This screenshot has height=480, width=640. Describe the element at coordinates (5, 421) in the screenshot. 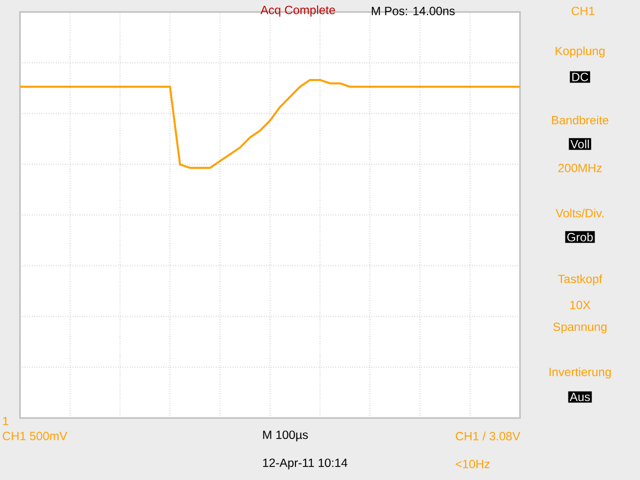

I see `text: 1` at that location.